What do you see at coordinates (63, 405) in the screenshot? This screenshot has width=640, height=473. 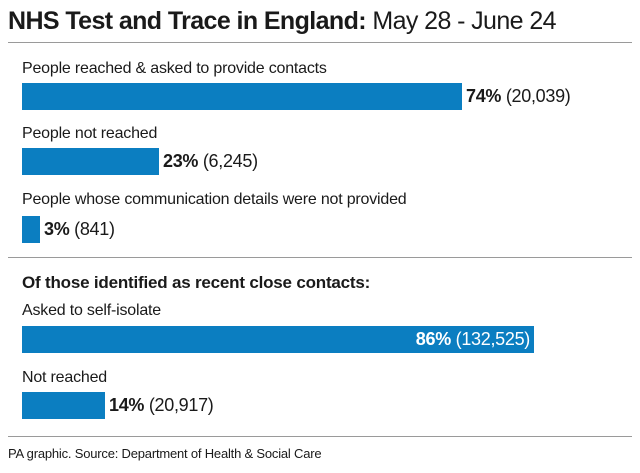 I see `bar-contacts-not-reached` at bounding box center [63, 405].